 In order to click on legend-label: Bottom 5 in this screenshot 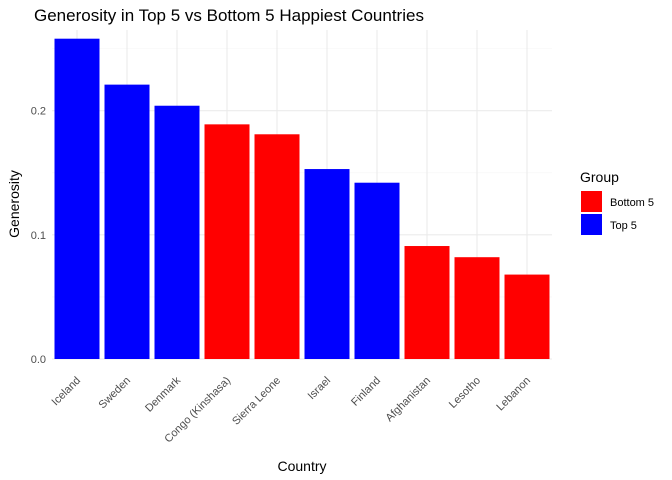, I will do `click(632, 203)`.